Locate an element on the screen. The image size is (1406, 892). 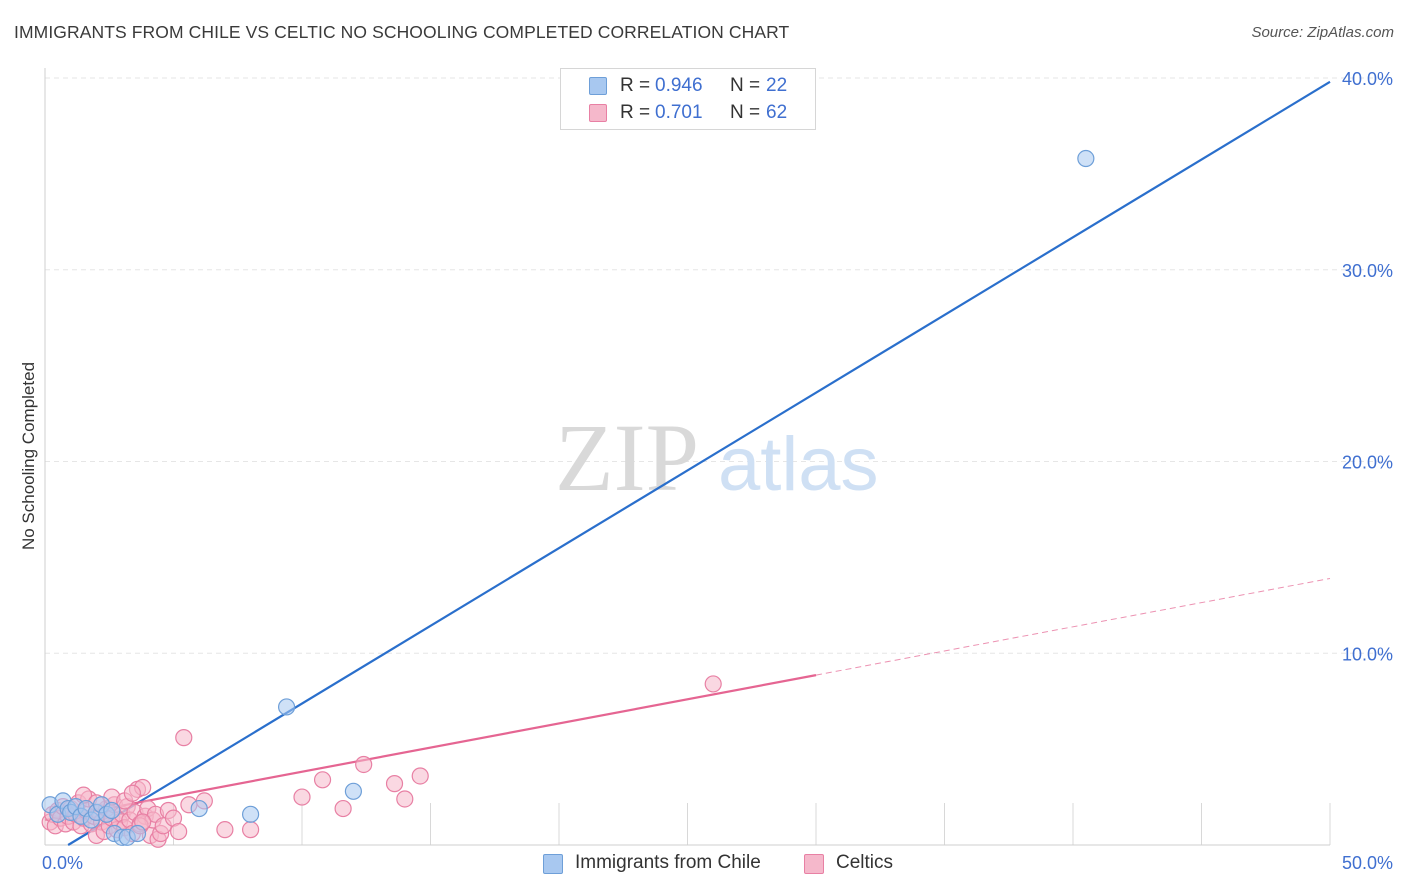
stats-legend: R = 0.946 N = 22 R = 0.701 N = 62 is located at coordinates (688, 99).